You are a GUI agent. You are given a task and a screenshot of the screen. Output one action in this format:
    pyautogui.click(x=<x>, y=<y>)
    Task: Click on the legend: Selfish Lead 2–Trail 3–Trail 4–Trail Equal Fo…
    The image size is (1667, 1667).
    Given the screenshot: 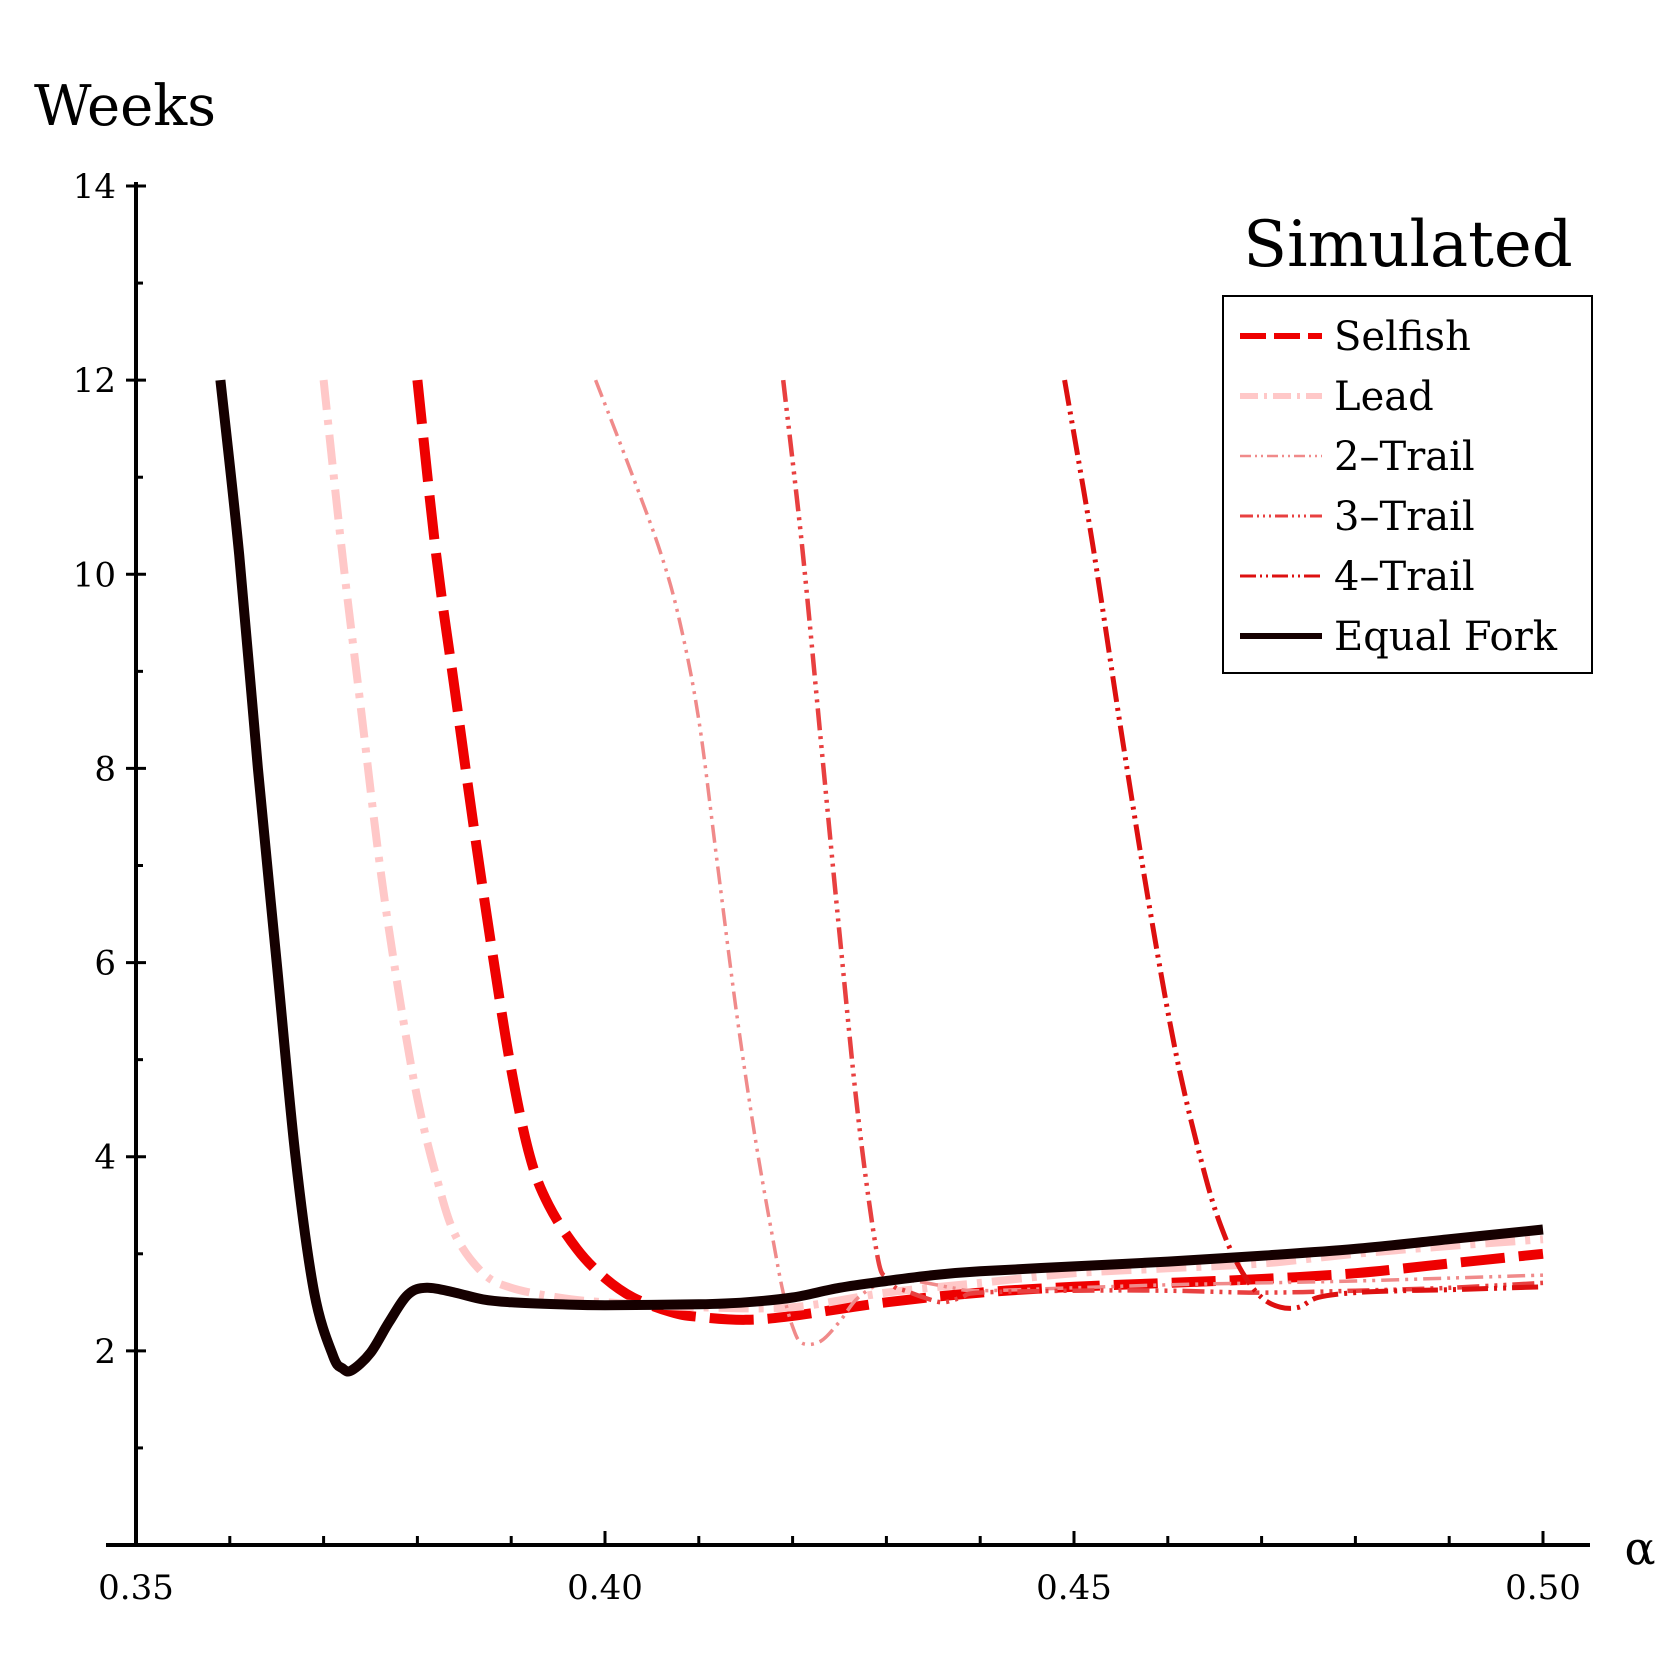 What is the action you would take?
    pyautogui.click(x=1407, y=484)
    